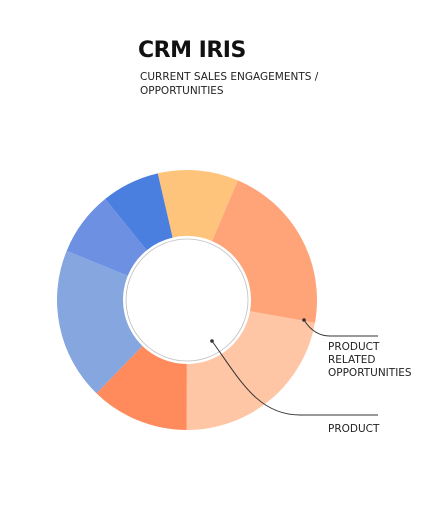  What do you see at coordinates (192, 50) in the screenshot?
I see `chart-title: CRM IRIS` at bounding box center [192, 50].